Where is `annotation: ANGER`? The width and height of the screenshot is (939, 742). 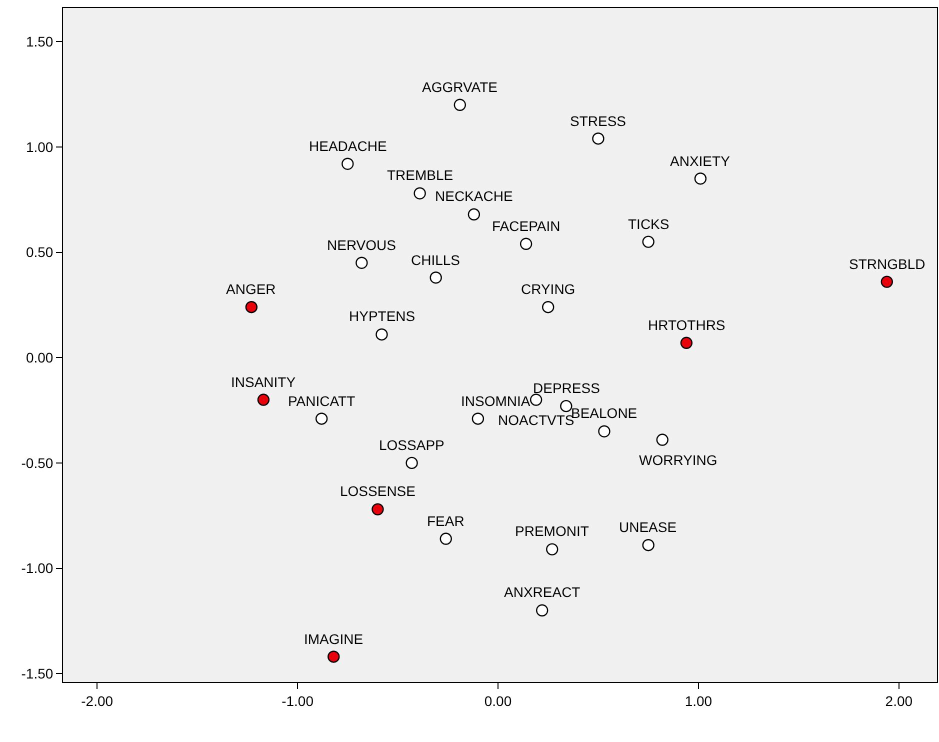
annotation: ANGER is located at coordinates (251, 289).